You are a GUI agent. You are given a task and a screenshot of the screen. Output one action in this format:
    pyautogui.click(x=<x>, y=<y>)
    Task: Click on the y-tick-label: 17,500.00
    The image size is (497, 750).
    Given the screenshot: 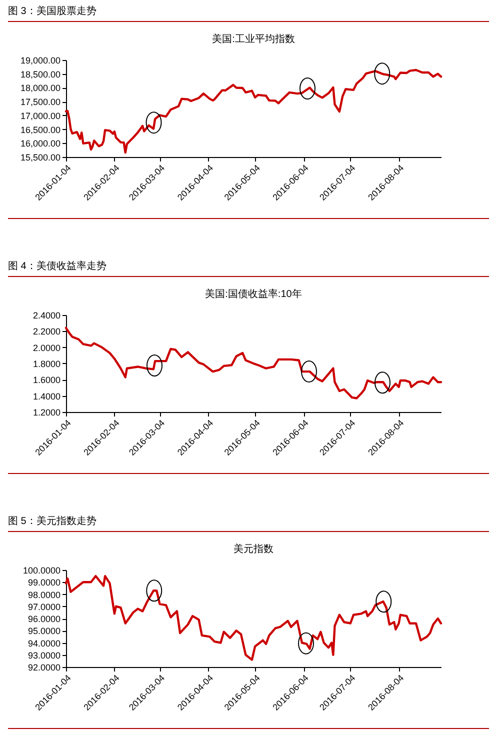 What is the action you would take?
    pyautogui.click(x=40, y=102)
    